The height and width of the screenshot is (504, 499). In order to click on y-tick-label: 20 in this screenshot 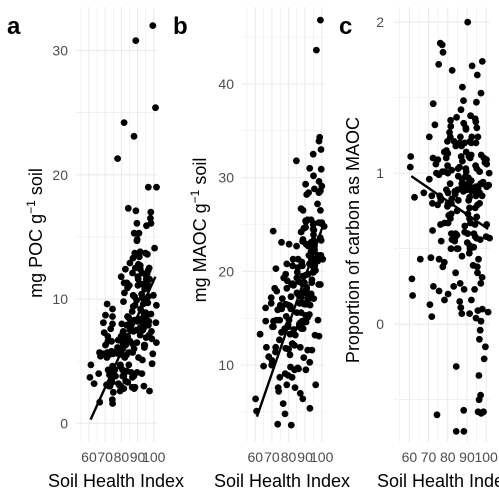, I will do `click(226, 271)`.